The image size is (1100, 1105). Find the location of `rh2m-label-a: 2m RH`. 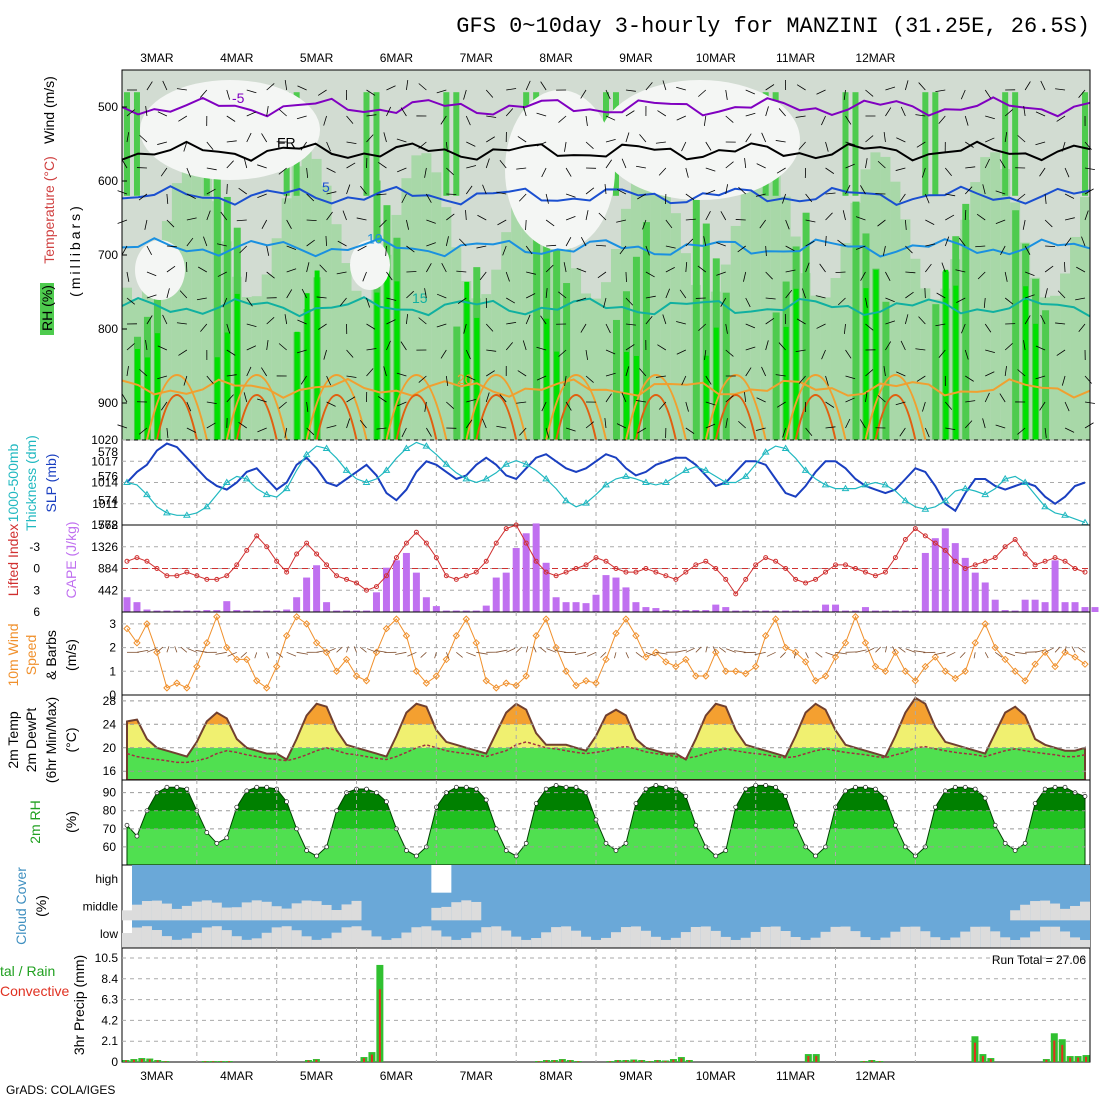

rh2m-label-a: 2m RH is located at coordinates (35, 822).